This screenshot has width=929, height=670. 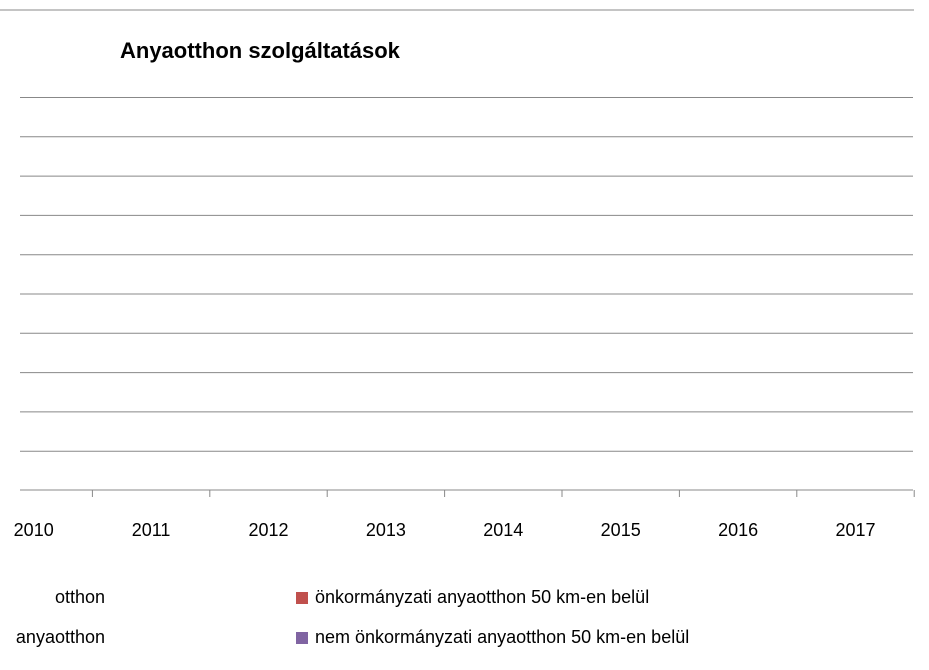 I want to click on x-tick-label: 2016, so click(x=738, y=530).